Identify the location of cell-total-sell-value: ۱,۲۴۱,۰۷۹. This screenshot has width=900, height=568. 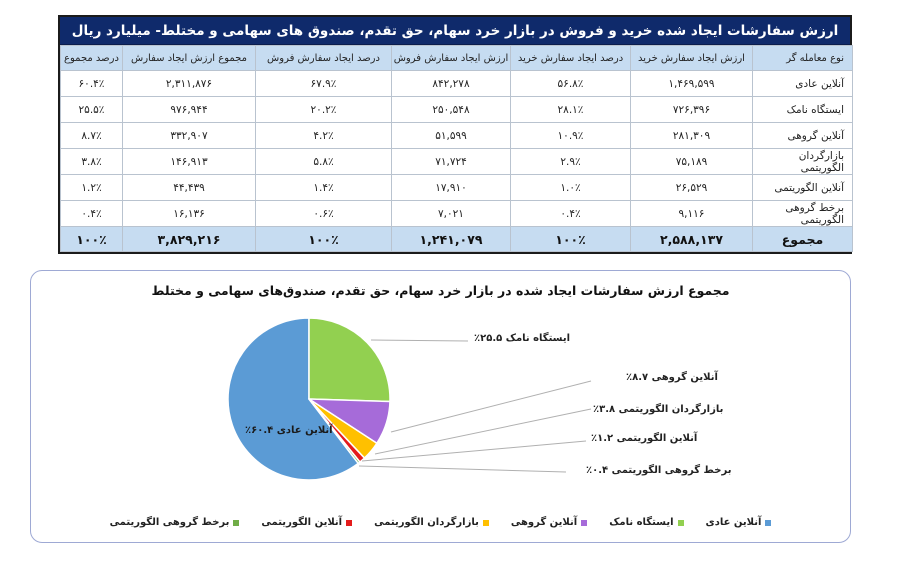
(451, 239).